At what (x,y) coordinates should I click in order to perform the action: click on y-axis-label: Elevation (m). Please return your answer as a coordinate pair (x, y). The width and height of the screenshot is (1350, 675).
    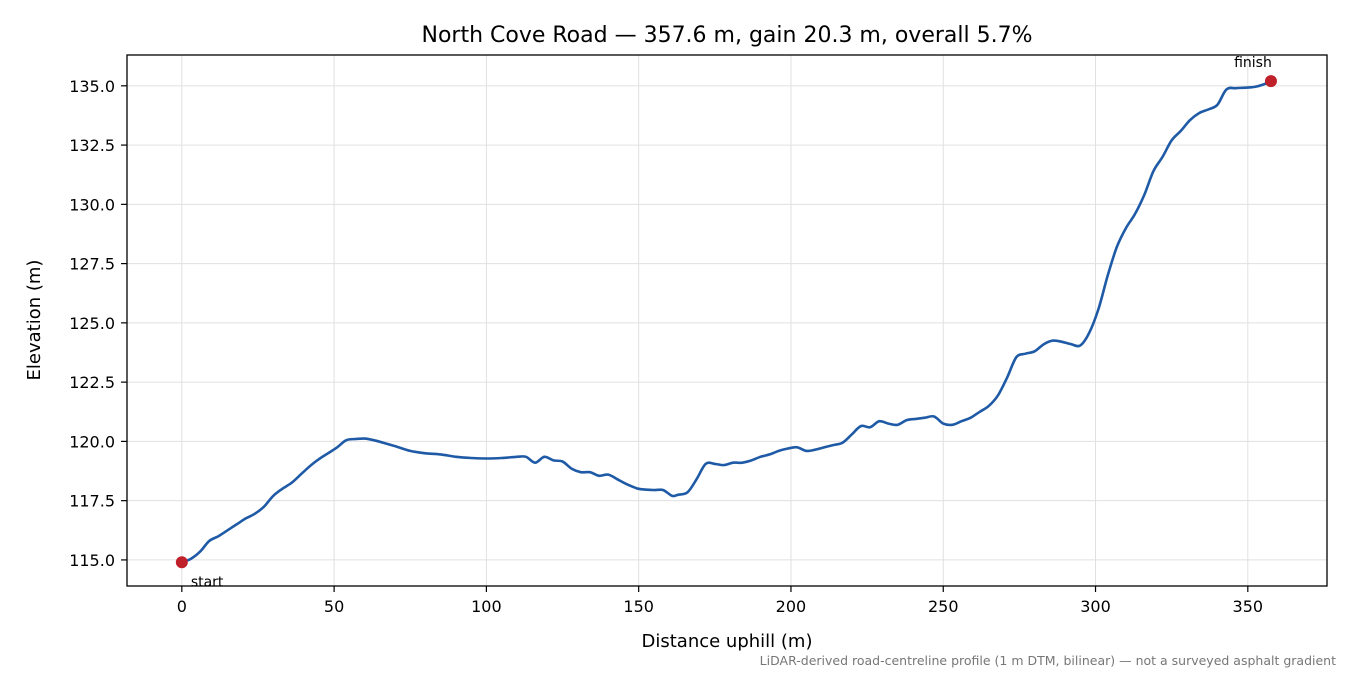
    Looking at the image, I should click on (34, 320).